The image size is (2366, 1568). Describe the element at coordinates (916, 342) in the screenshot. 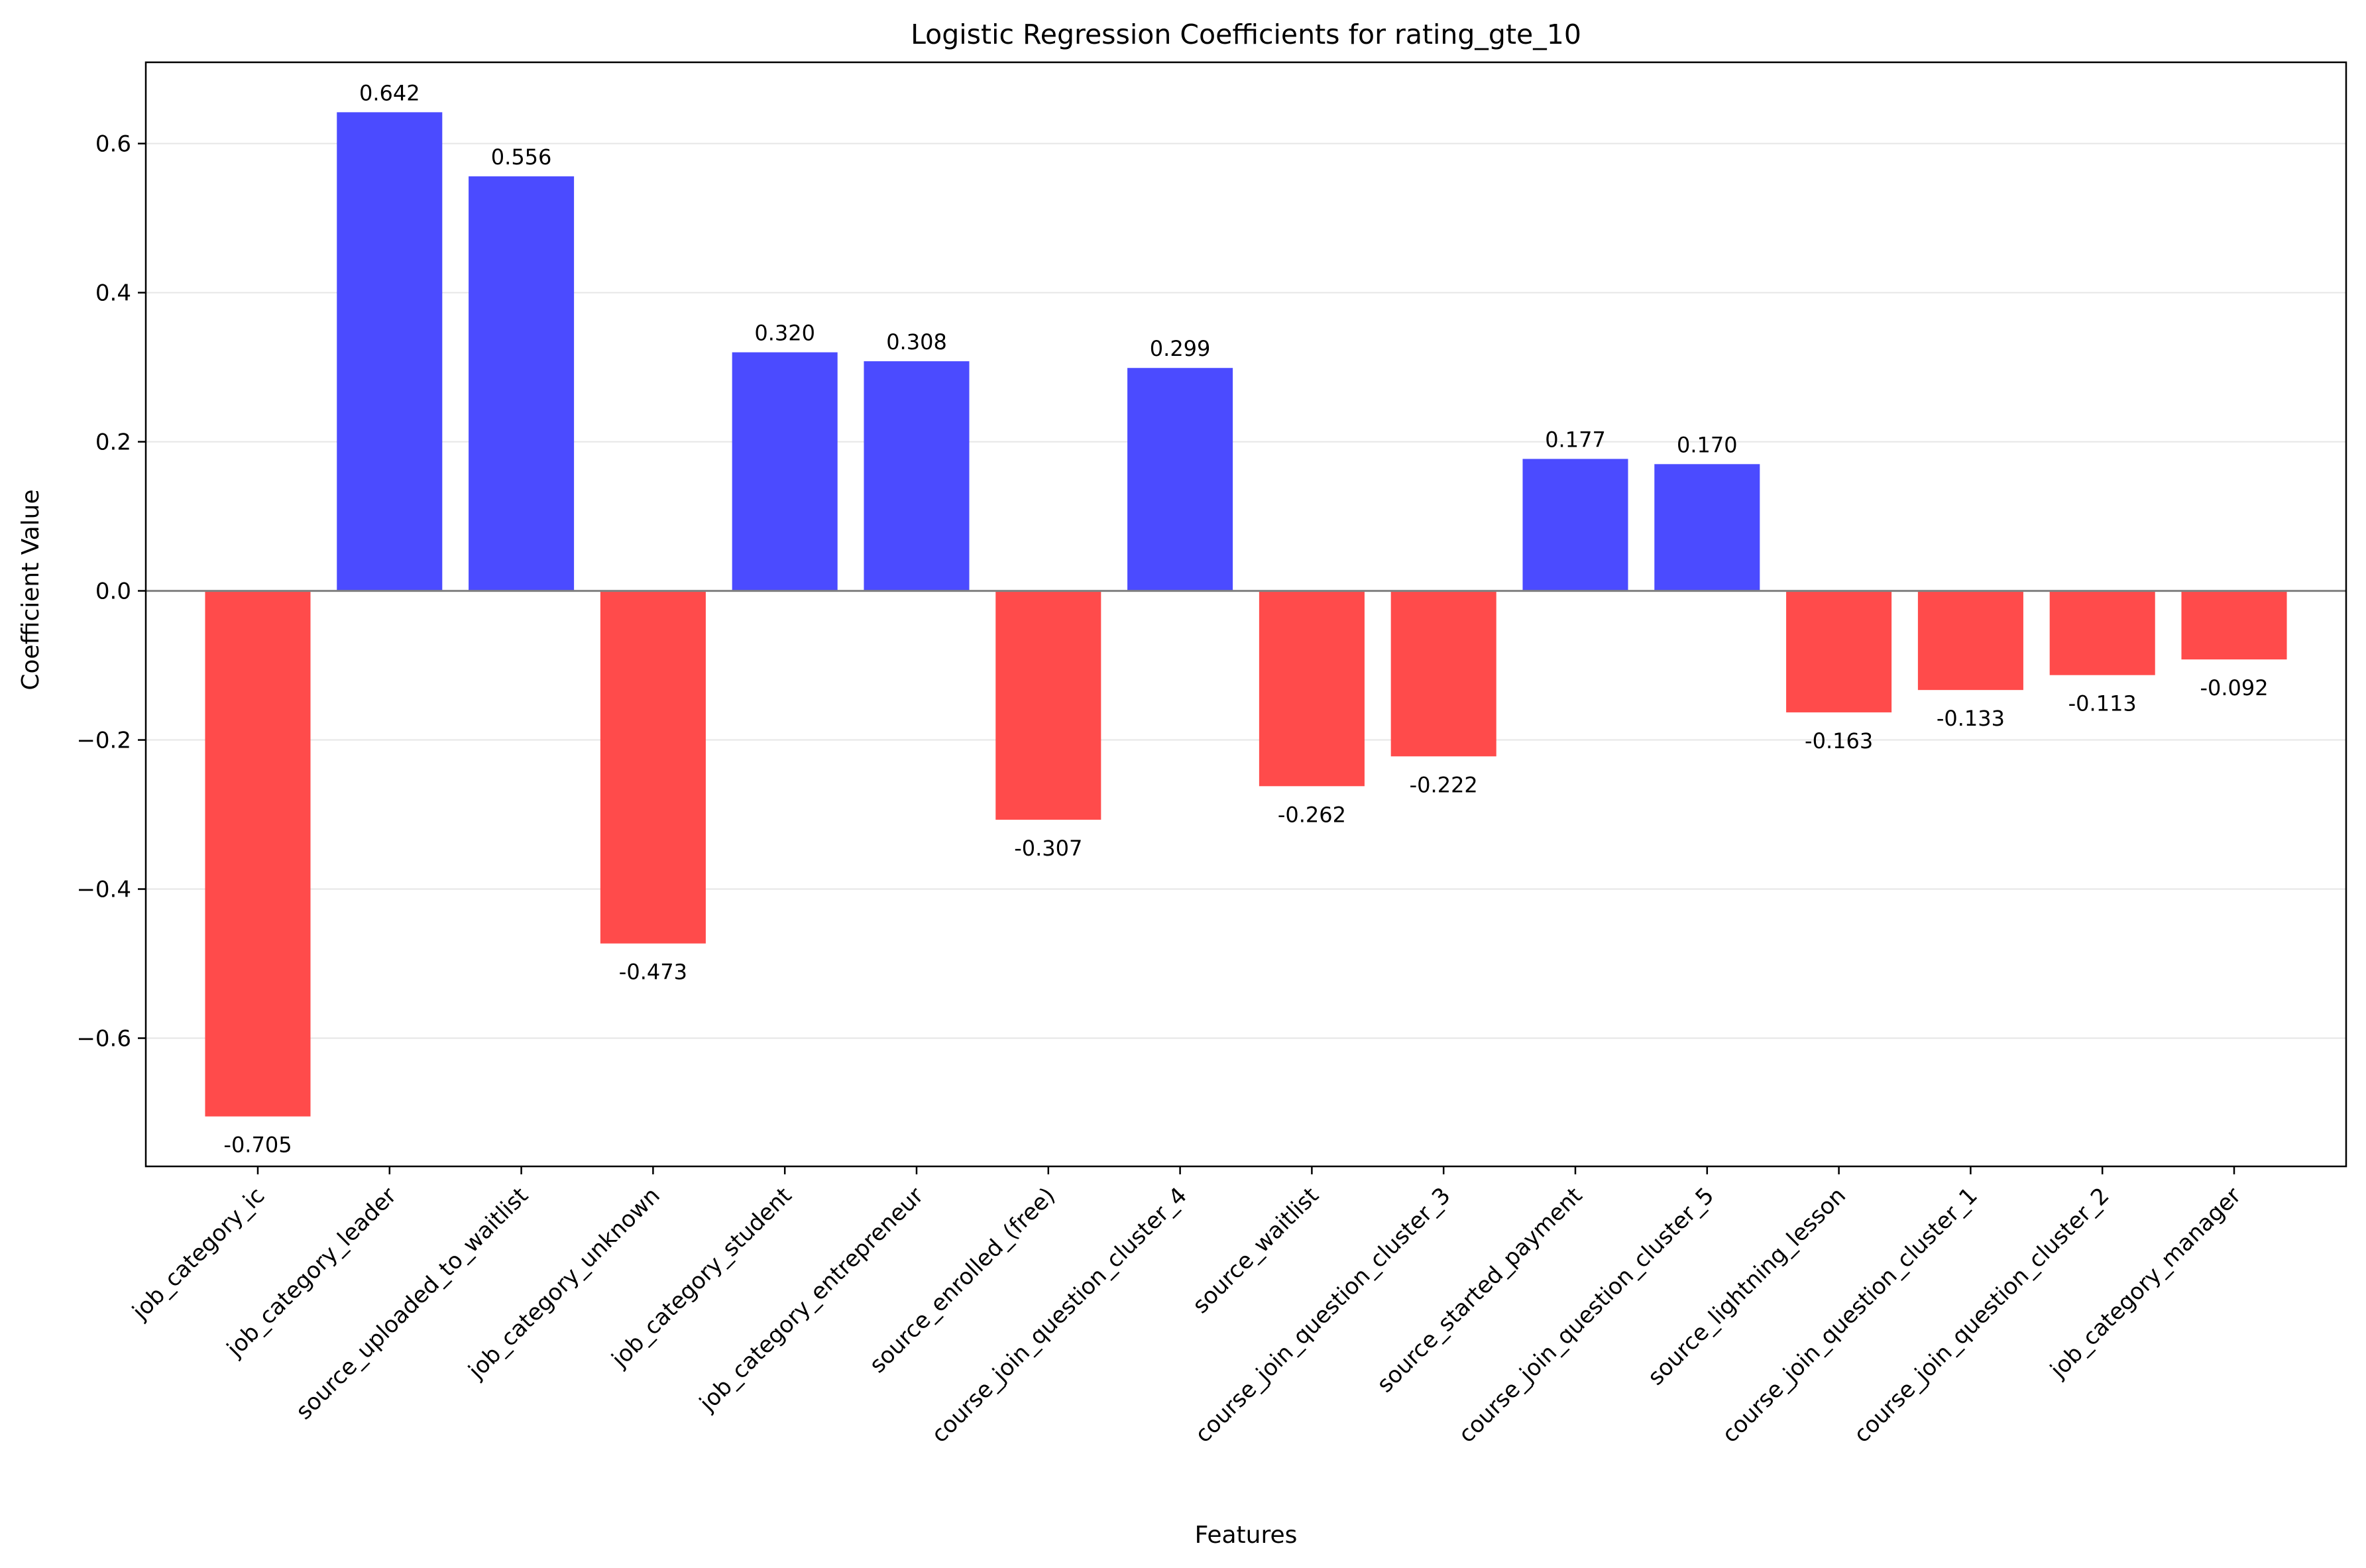

I see `data-label: 0.308` at that location.